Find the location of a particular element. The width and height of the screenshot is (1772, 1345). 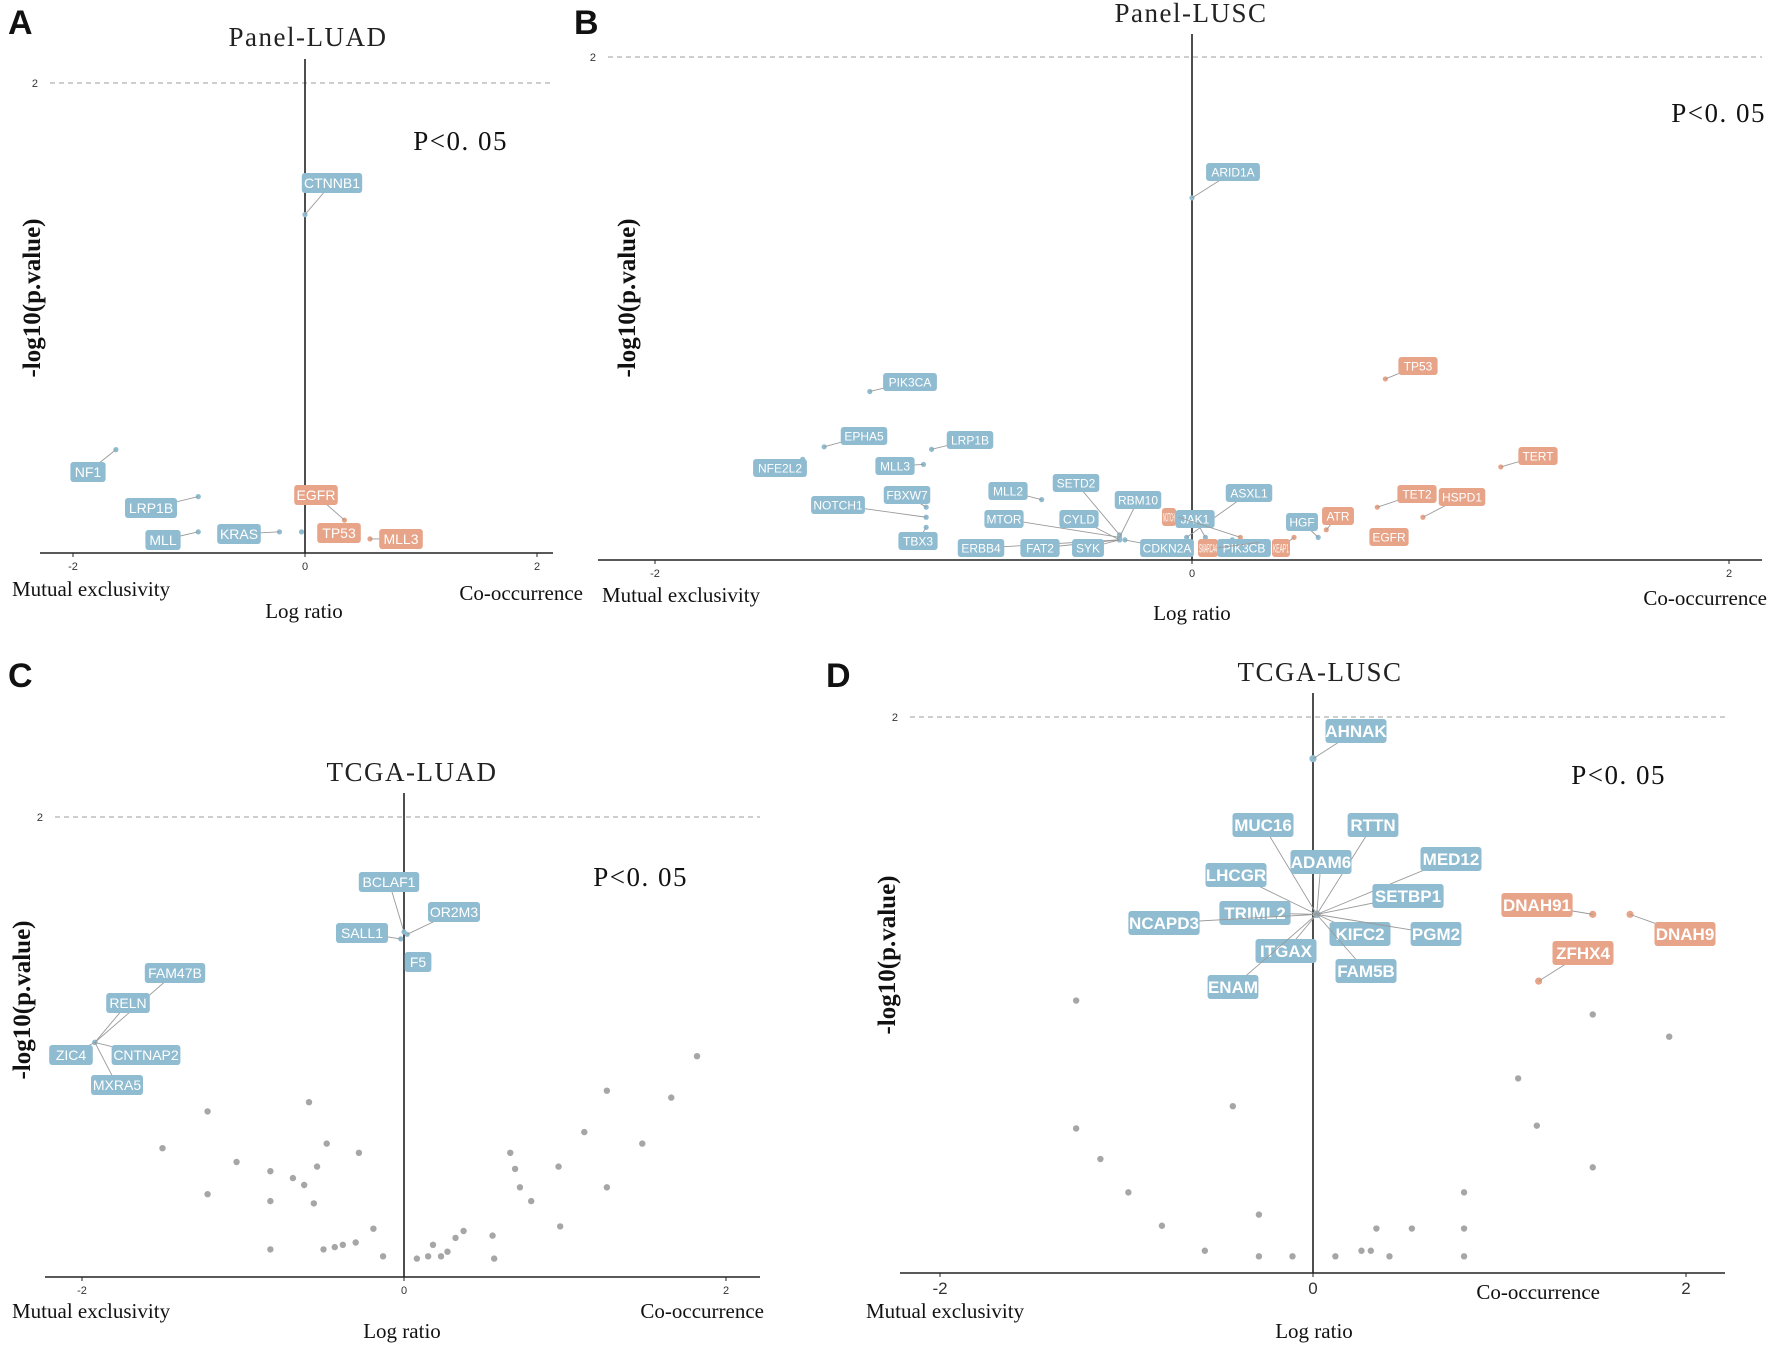

label-box-erbb4 is located at coordinates (981, 548).